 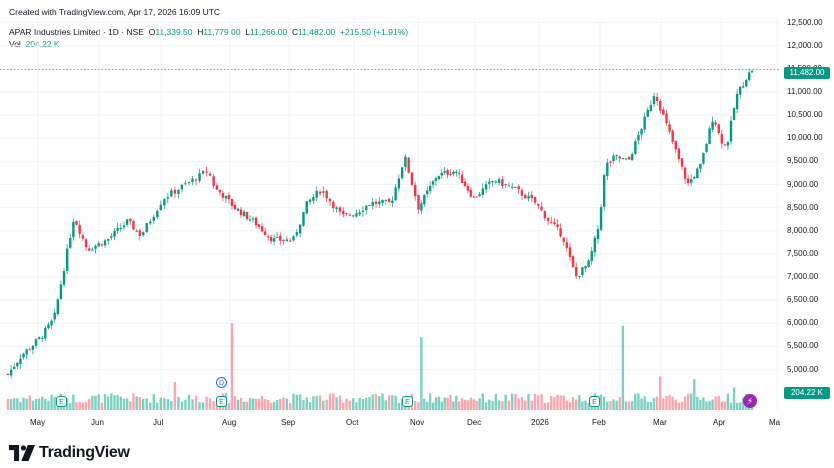 What do you see at coordinates (750, 401) in the screenshot?
I see `lightning-icon: ⚡` at bounding box center [750, 401].